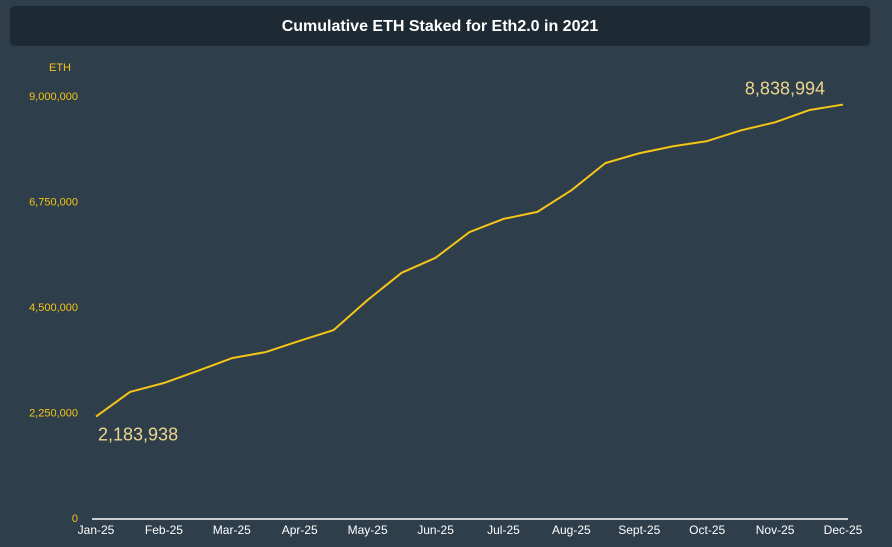 Image resolution: width=892 pixels, height=547 pixels. Describe the element at coordinates (53, 308) in the screenshot. I see `y-tick-label: 4,500,000` at that location.